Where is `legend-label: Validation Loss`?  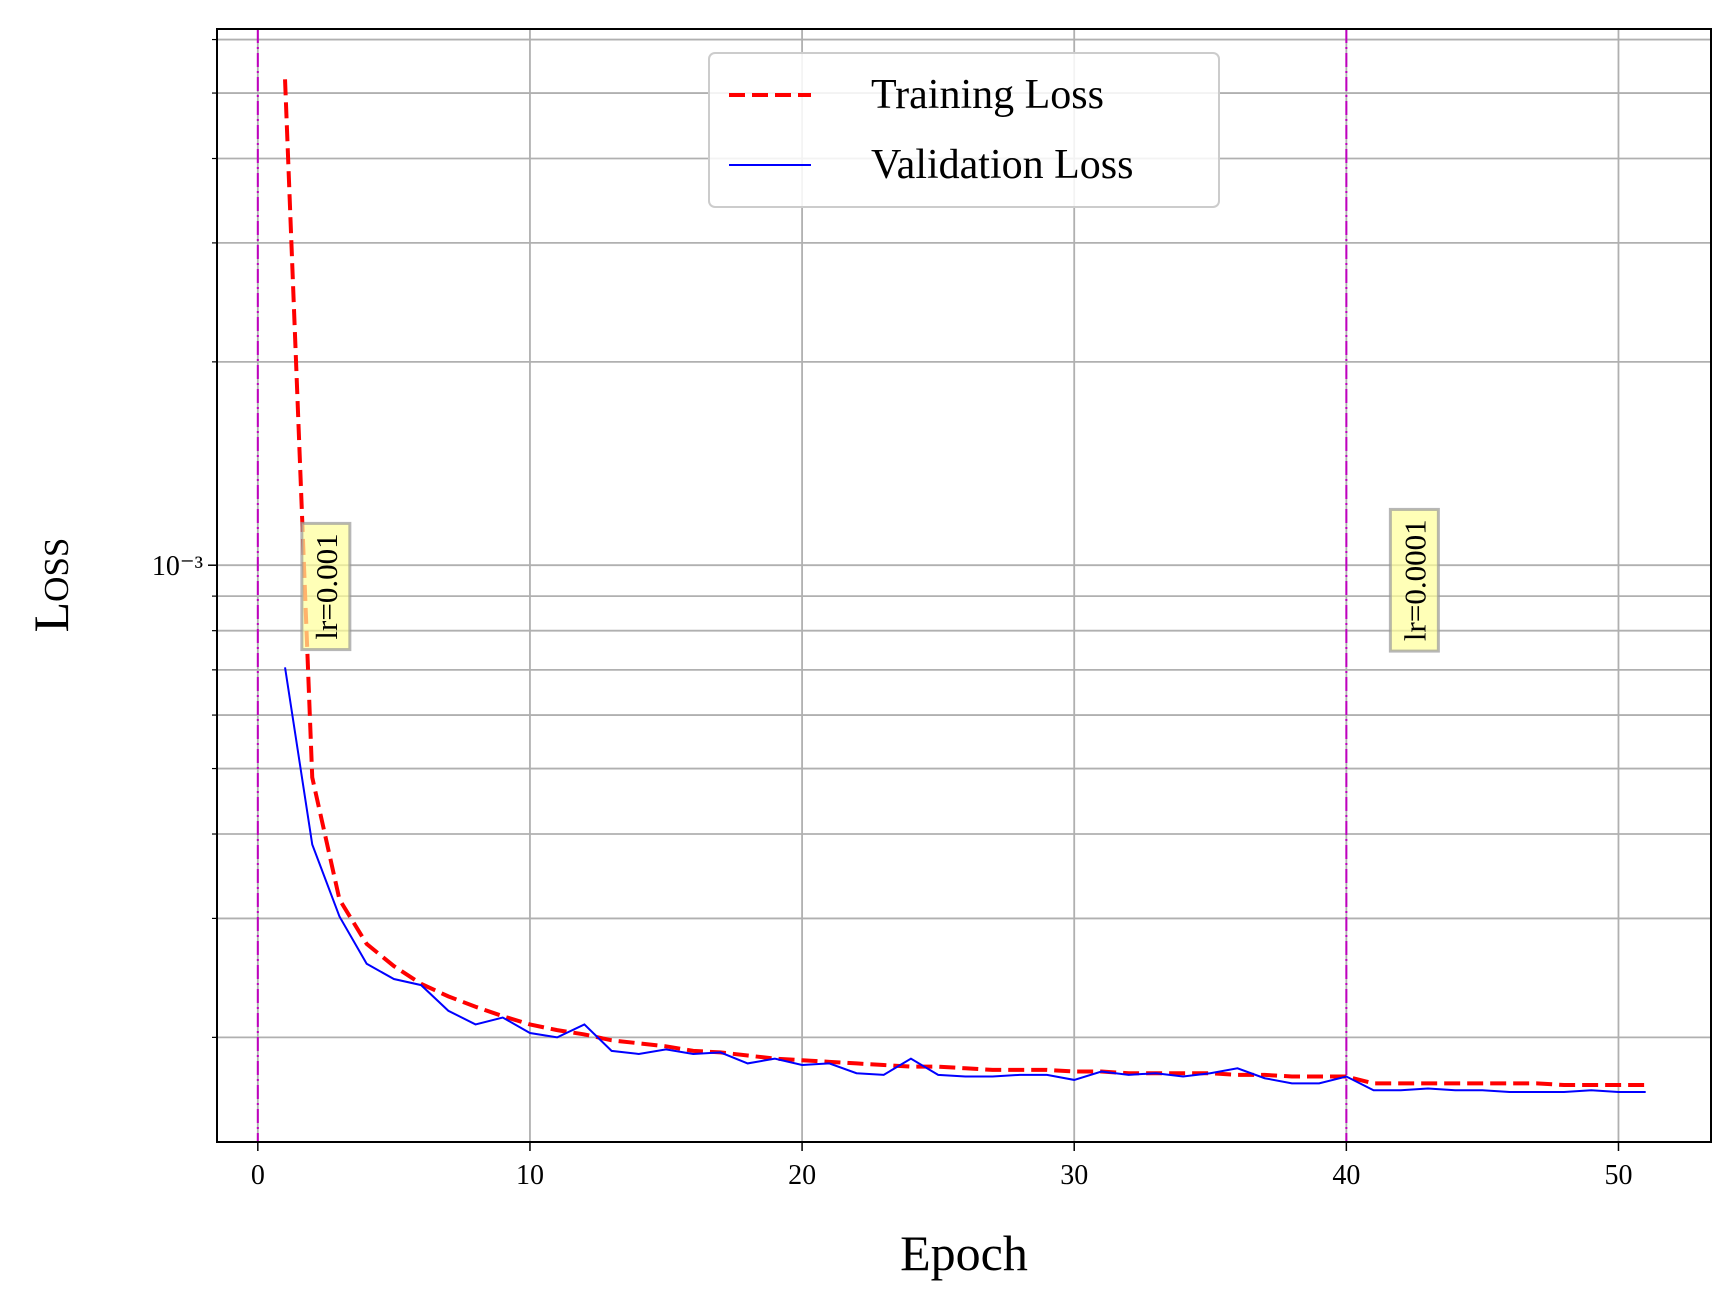
legend-label: Validation Loss is located at coordinates (1002, 165).